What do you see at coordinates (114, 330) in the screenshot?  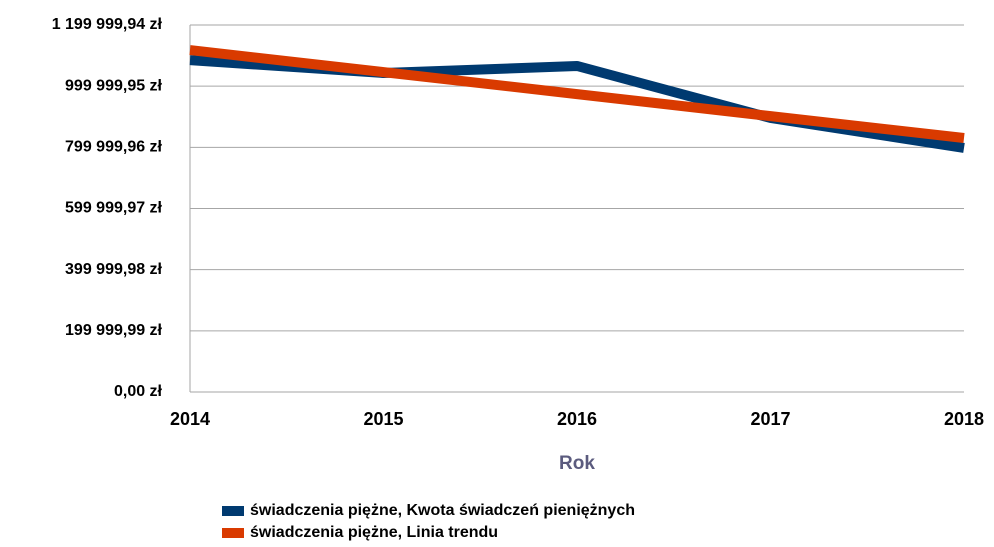 I see `y-tick-label: 199 999,99 zł` at bounding box center [114, 330].